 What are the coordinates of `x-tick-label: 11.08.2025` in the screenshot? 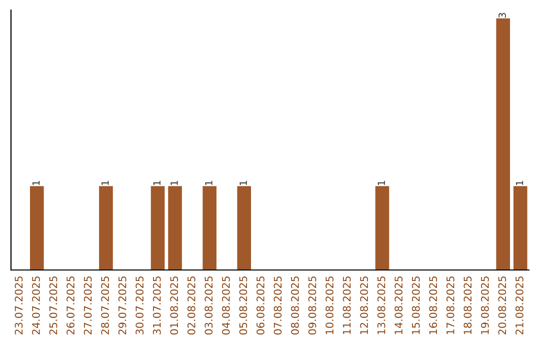 It's located at (346, 305).